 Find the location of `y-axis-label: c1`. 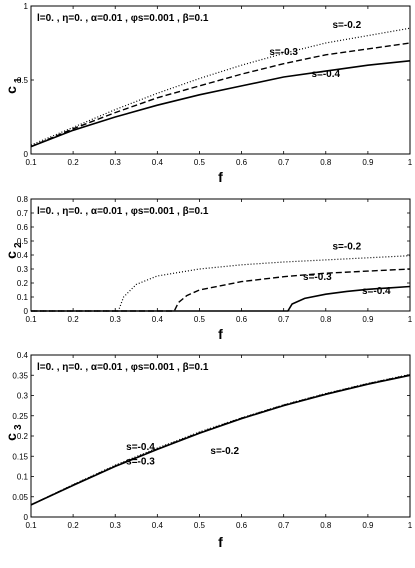

y-axis-label: c1 is located at coordinates (13, 85).